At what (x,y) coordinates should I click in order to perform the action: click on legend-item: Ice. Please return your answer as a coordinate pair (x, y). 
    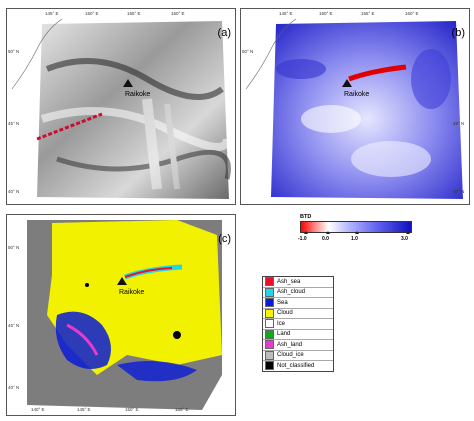
    Looking at the image, I should click on (298, 324).